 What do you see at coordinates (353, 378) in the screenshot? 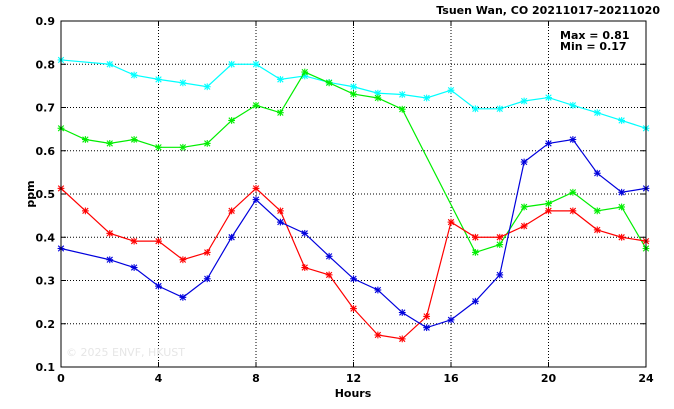
I see `x-tick-label: 12` at bounding box center [353, 378].